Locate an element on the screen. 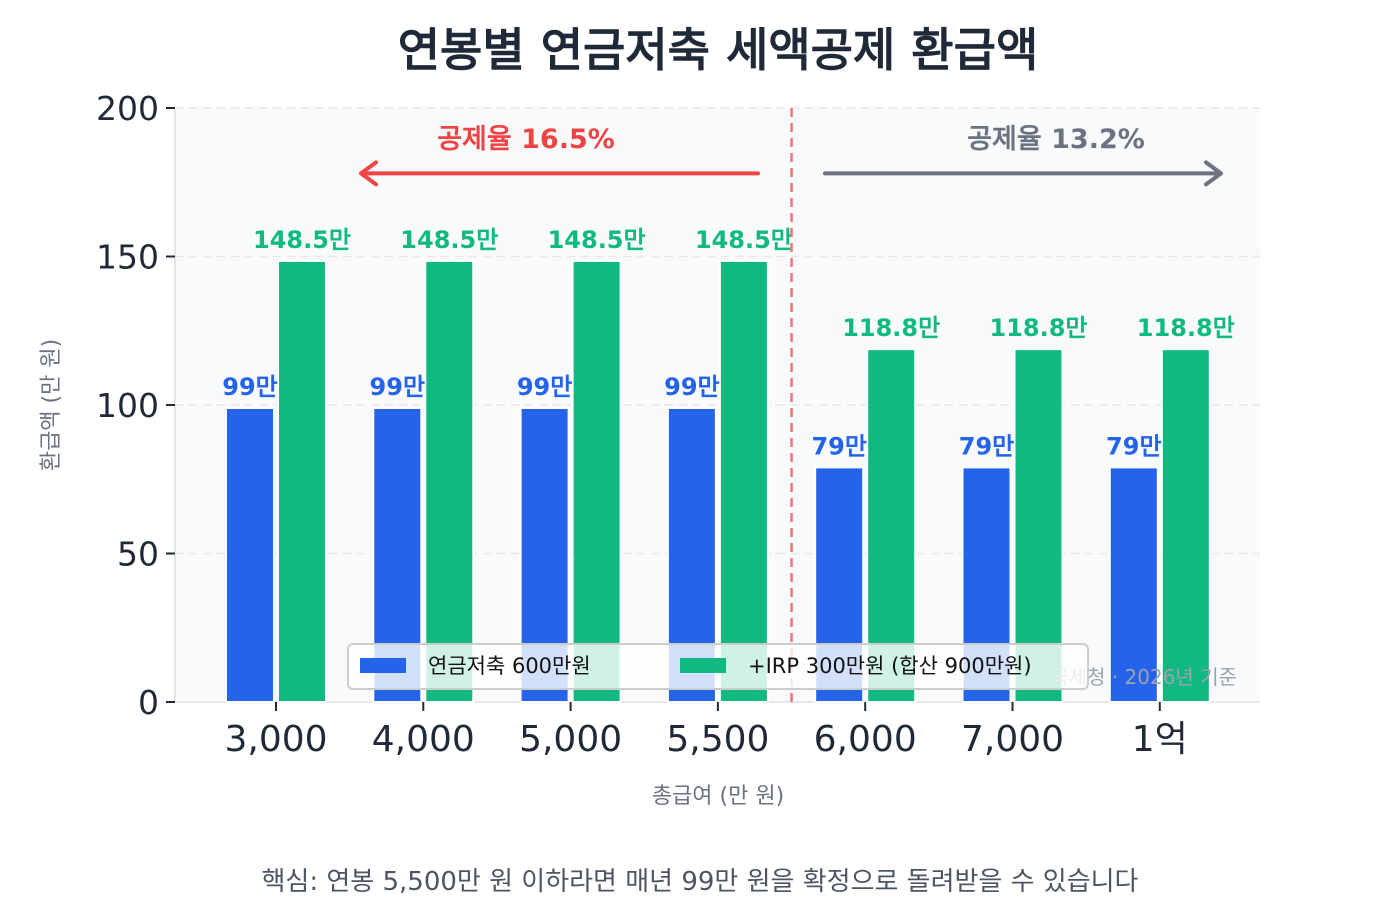 The height and width of the screenshot is (900, 1400). left-arrow-head is located at coordinates (368, 173).